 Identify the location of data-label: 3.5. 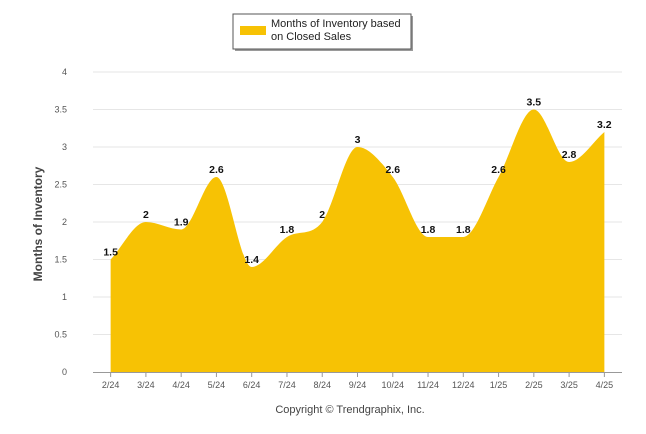
(534, 103).